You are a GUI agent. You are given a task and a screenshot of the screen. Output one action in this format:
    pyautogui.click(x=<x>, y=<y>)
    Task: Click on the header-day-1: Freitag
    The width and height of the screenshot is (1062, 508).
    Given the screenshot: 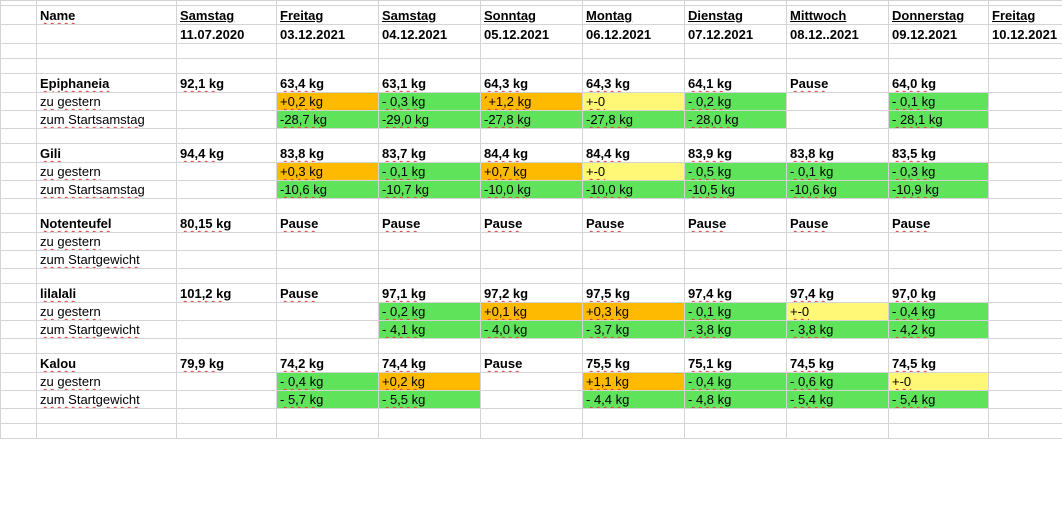 What is the action you would take?
    pyautogui.click(x=327, y=15)
    